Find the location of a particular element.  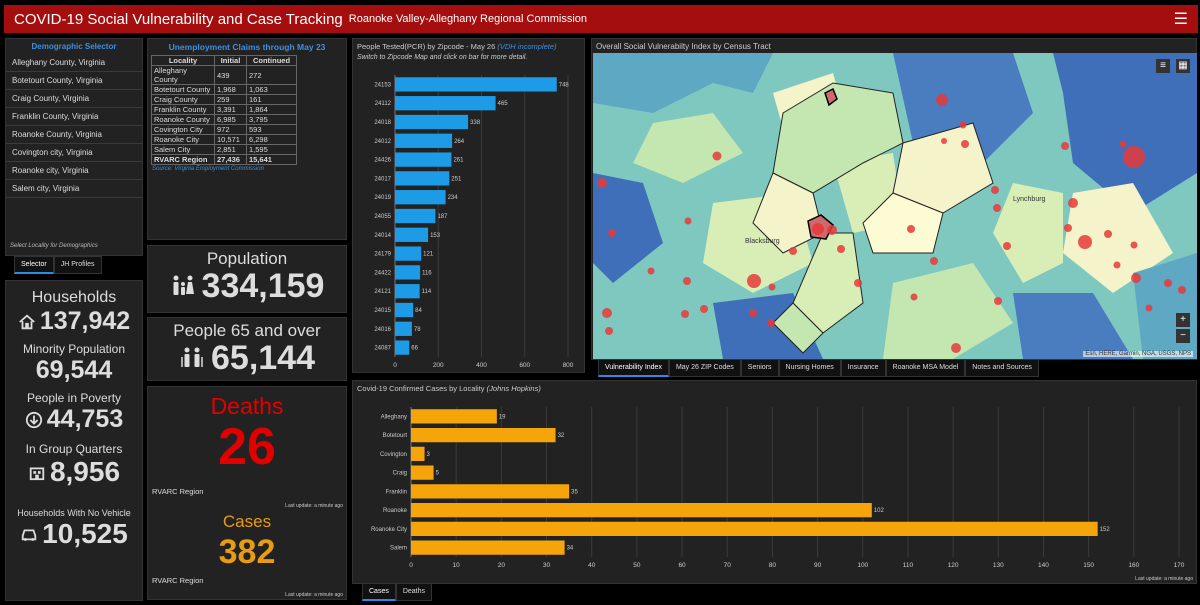

table-row: Roanoke County 6,985 3,795 is located at coordinates (224, 119).